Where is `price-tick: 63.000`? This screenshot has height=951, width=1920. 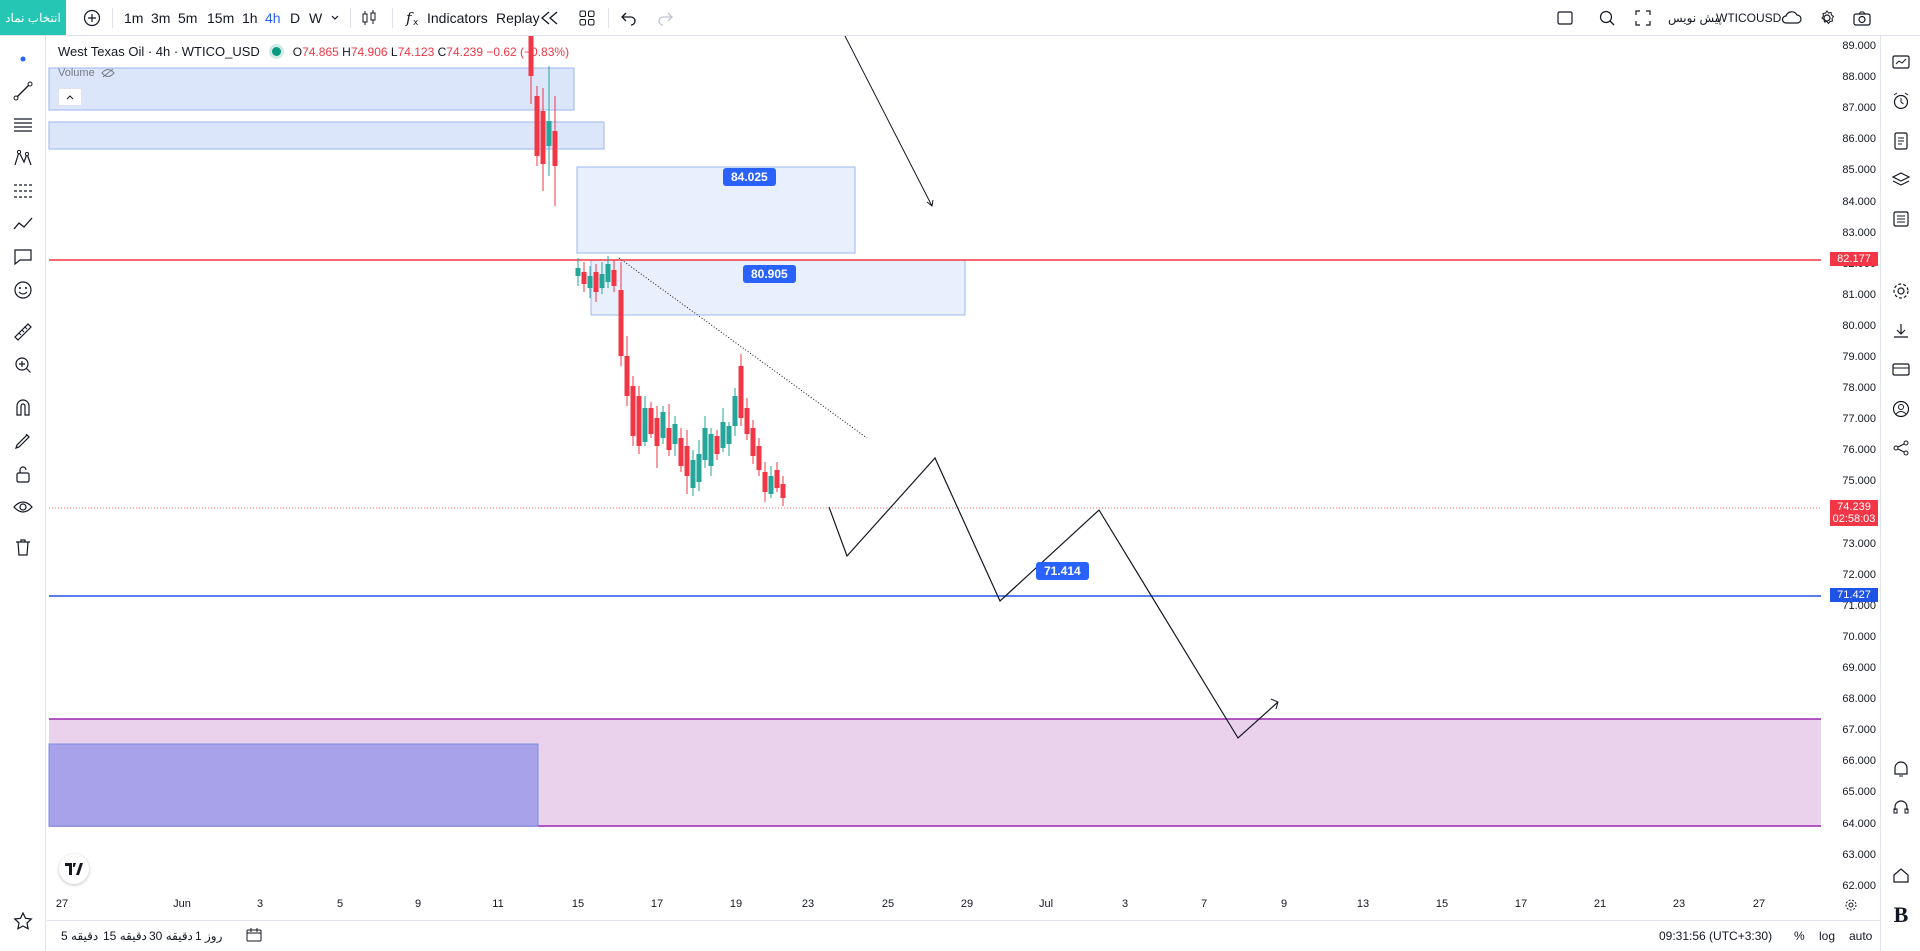
price-tick: 63.000 is located at coordinates (1859, 854).